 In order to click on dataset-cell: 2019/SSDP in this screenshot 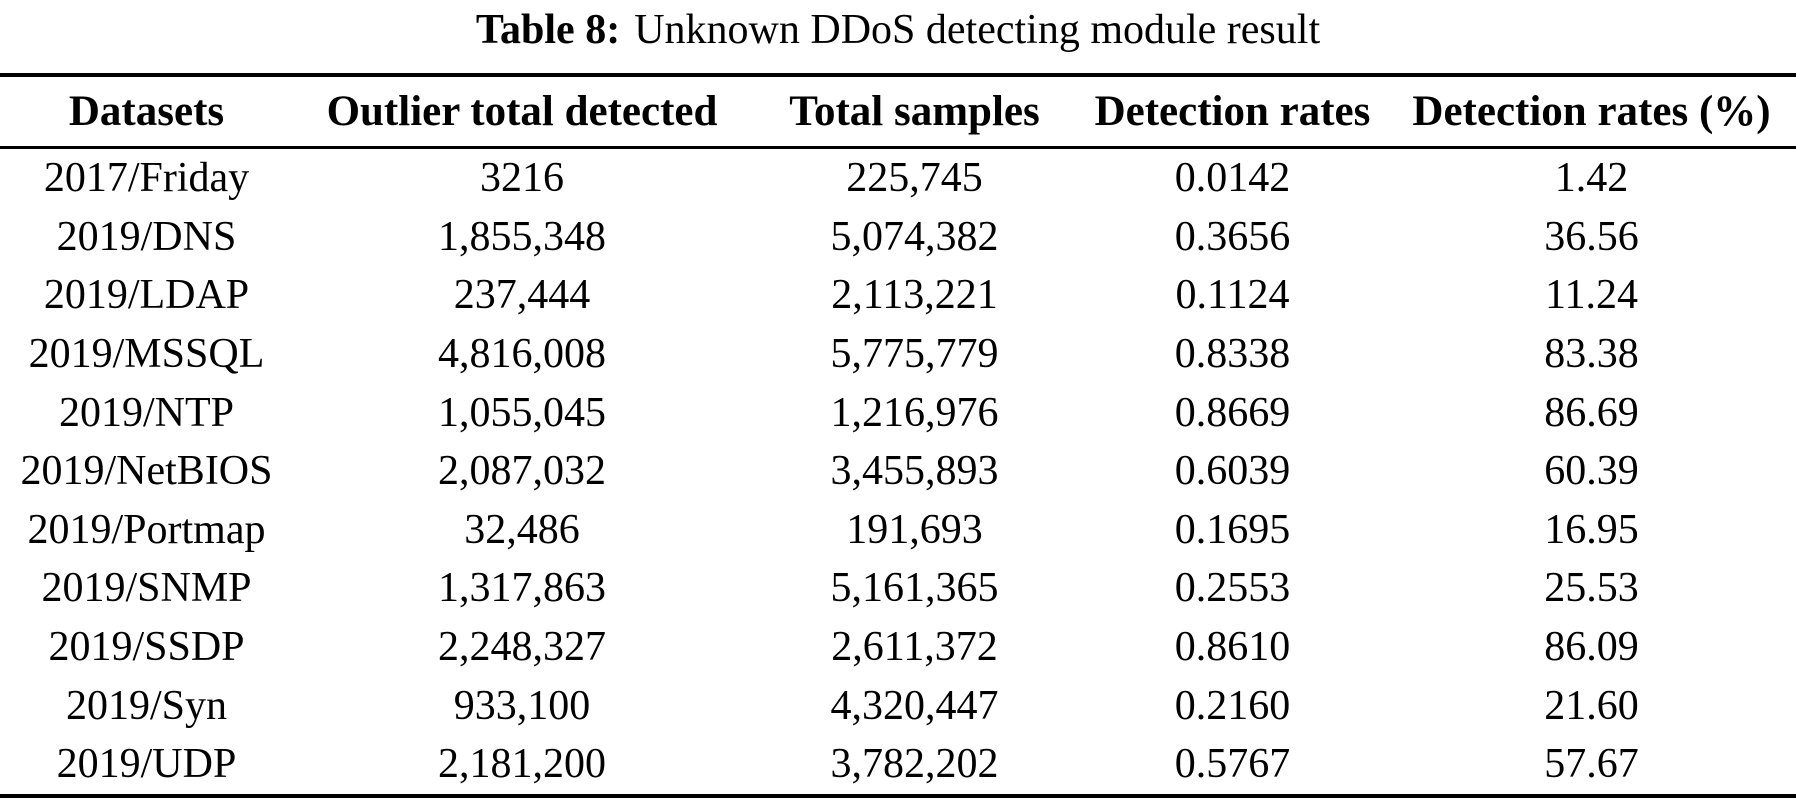, I will do `click(146, 647)`.